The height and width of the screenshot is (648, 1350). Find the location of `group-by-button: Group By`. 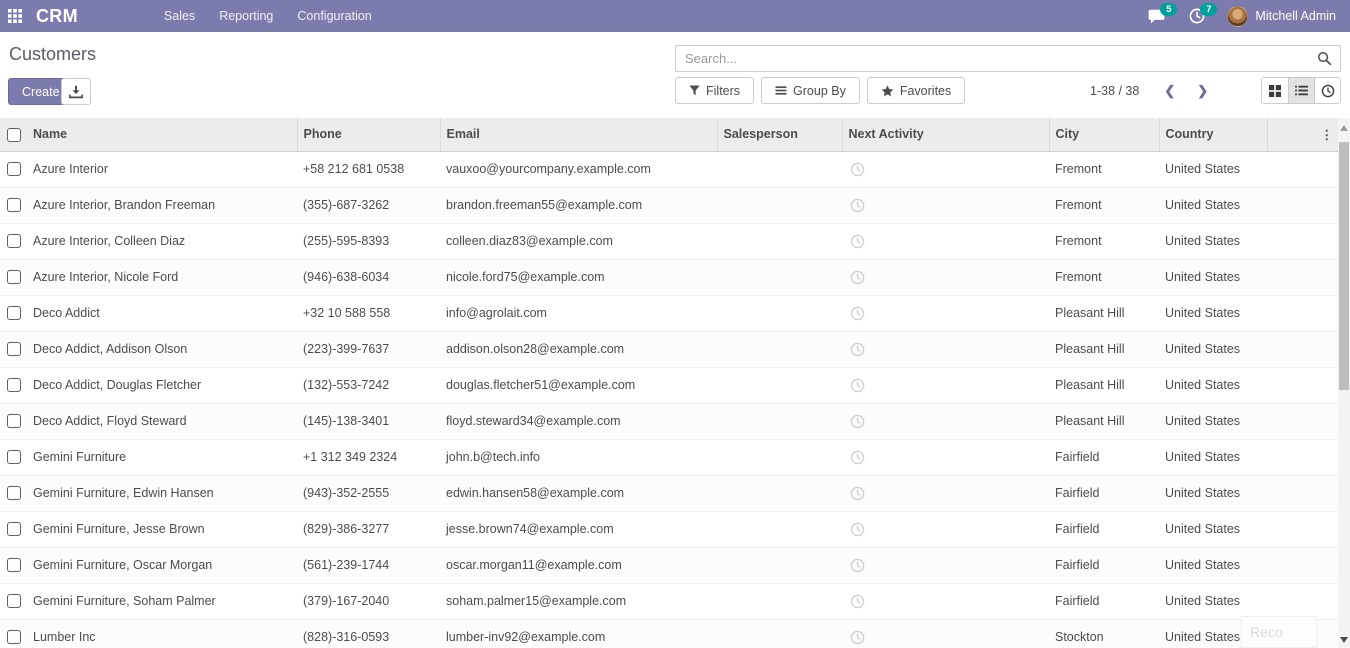

group-by-button: Group By is located at coordinates (810, 90).